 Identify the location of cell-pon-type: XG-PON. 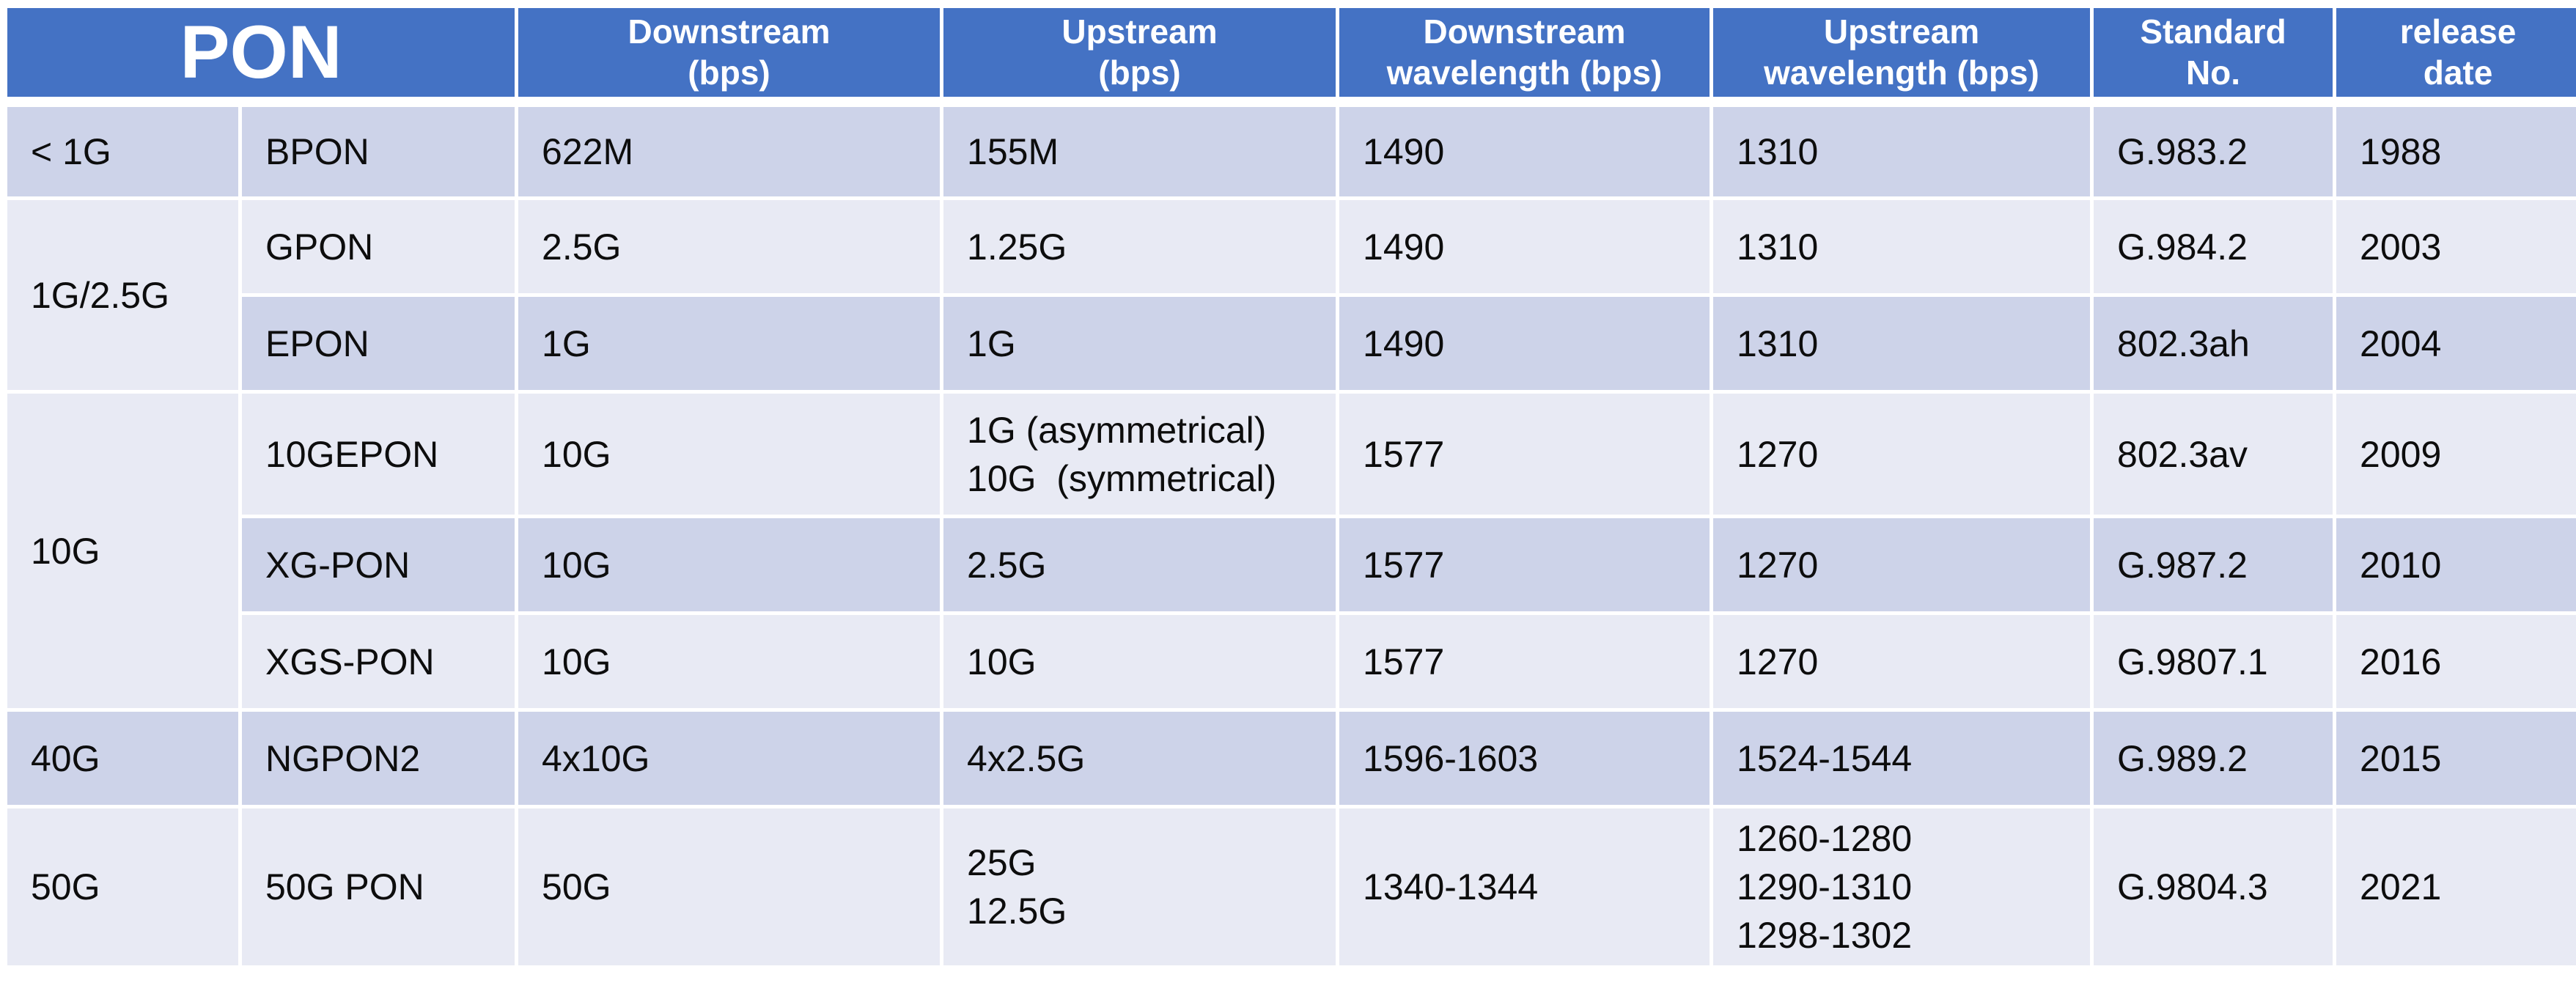
(378, 565).